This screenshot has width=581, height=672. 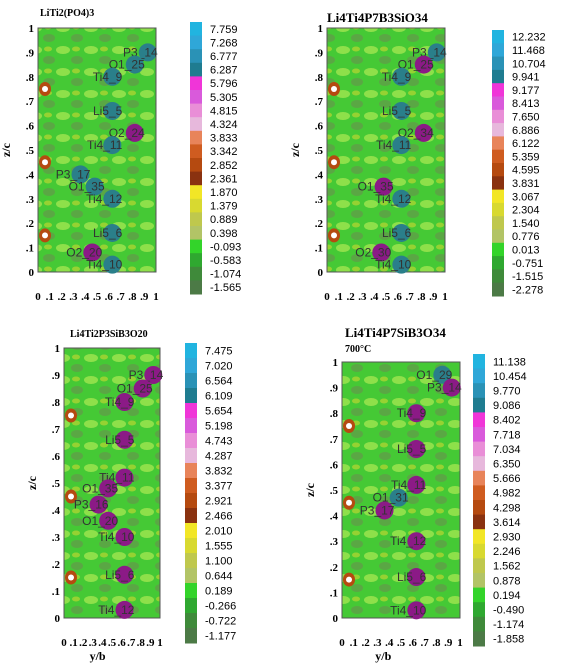 What do you see at coordinates (526, 91) in the screenshot?
I see `colorbar-label: 9.177` at bounding box center [526, 91].